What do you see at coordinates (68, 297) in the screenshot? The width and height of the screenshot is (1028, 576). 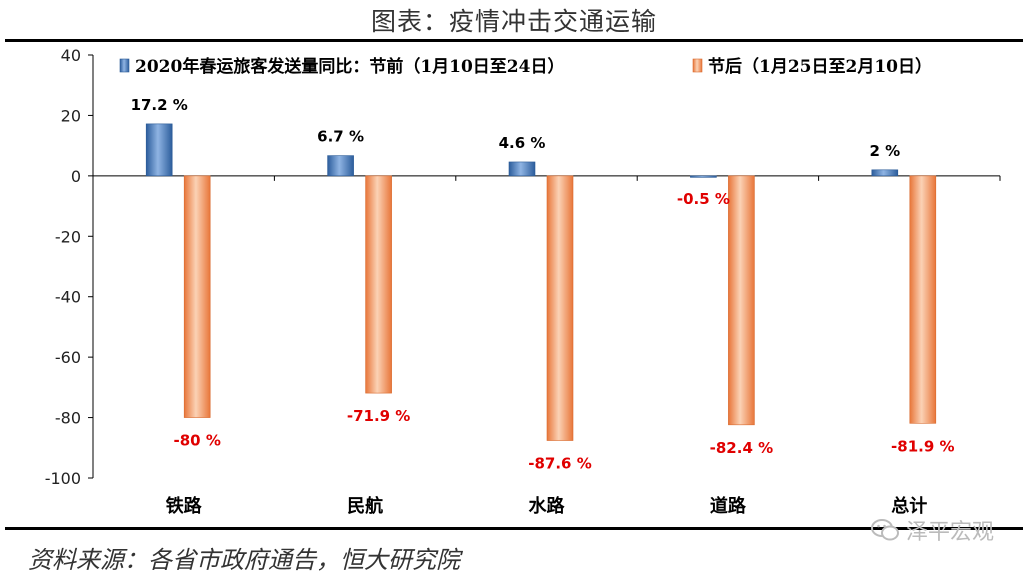 I see `y-tick-label: -40` at bounding box center [68, 297].